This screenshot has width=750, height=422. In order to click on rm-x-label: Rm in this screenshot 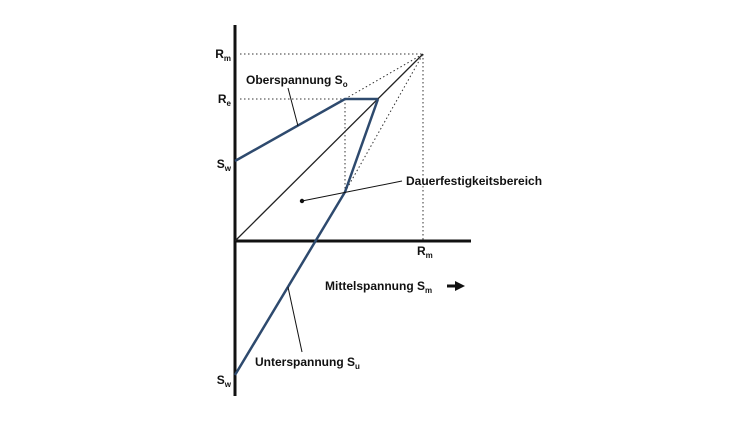, I will do `click(425, 252)`.